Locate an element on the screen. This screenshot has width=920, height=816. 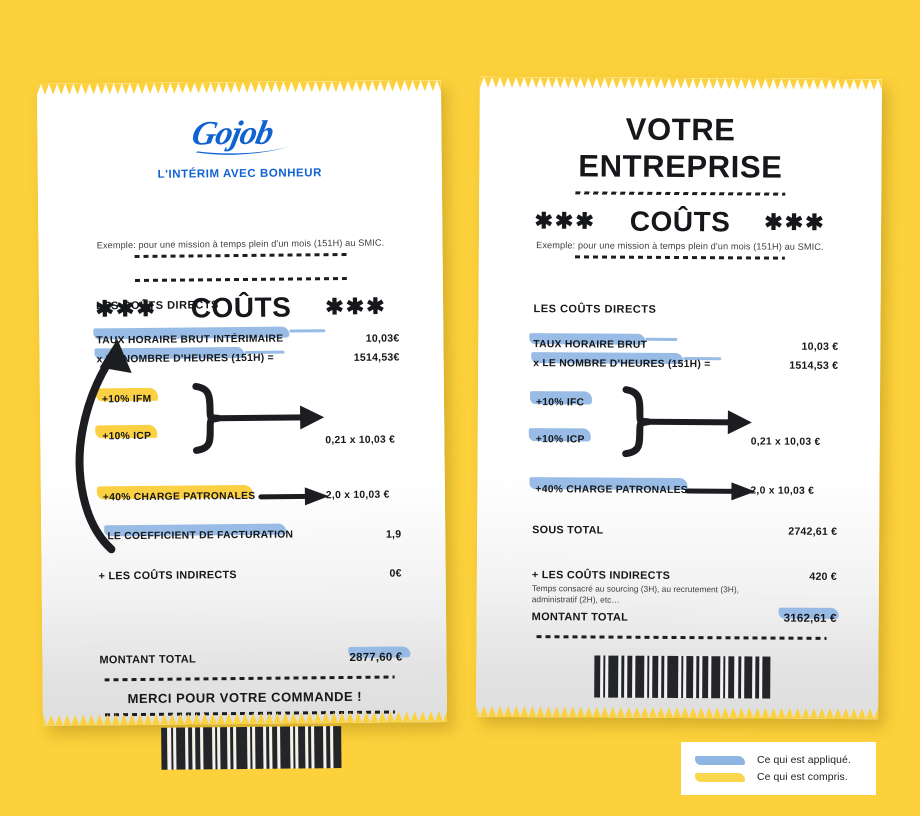
row-charge-value-right: 2,0 x 10,03 € is located at coordinates (782, 490).